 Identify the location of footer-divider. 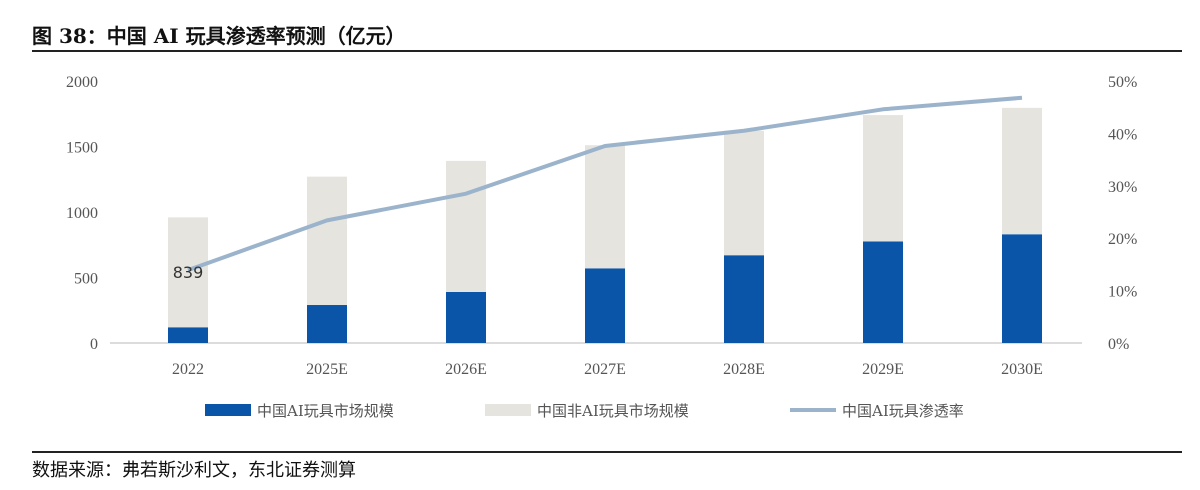
(607, 452).